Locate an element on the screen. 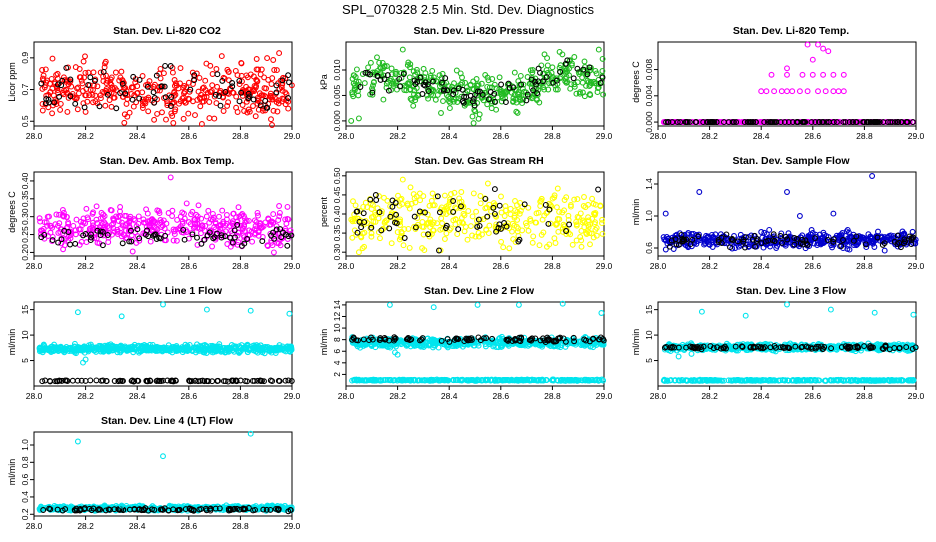  y-tick-label: 10 is located at coordinates (649, 335).